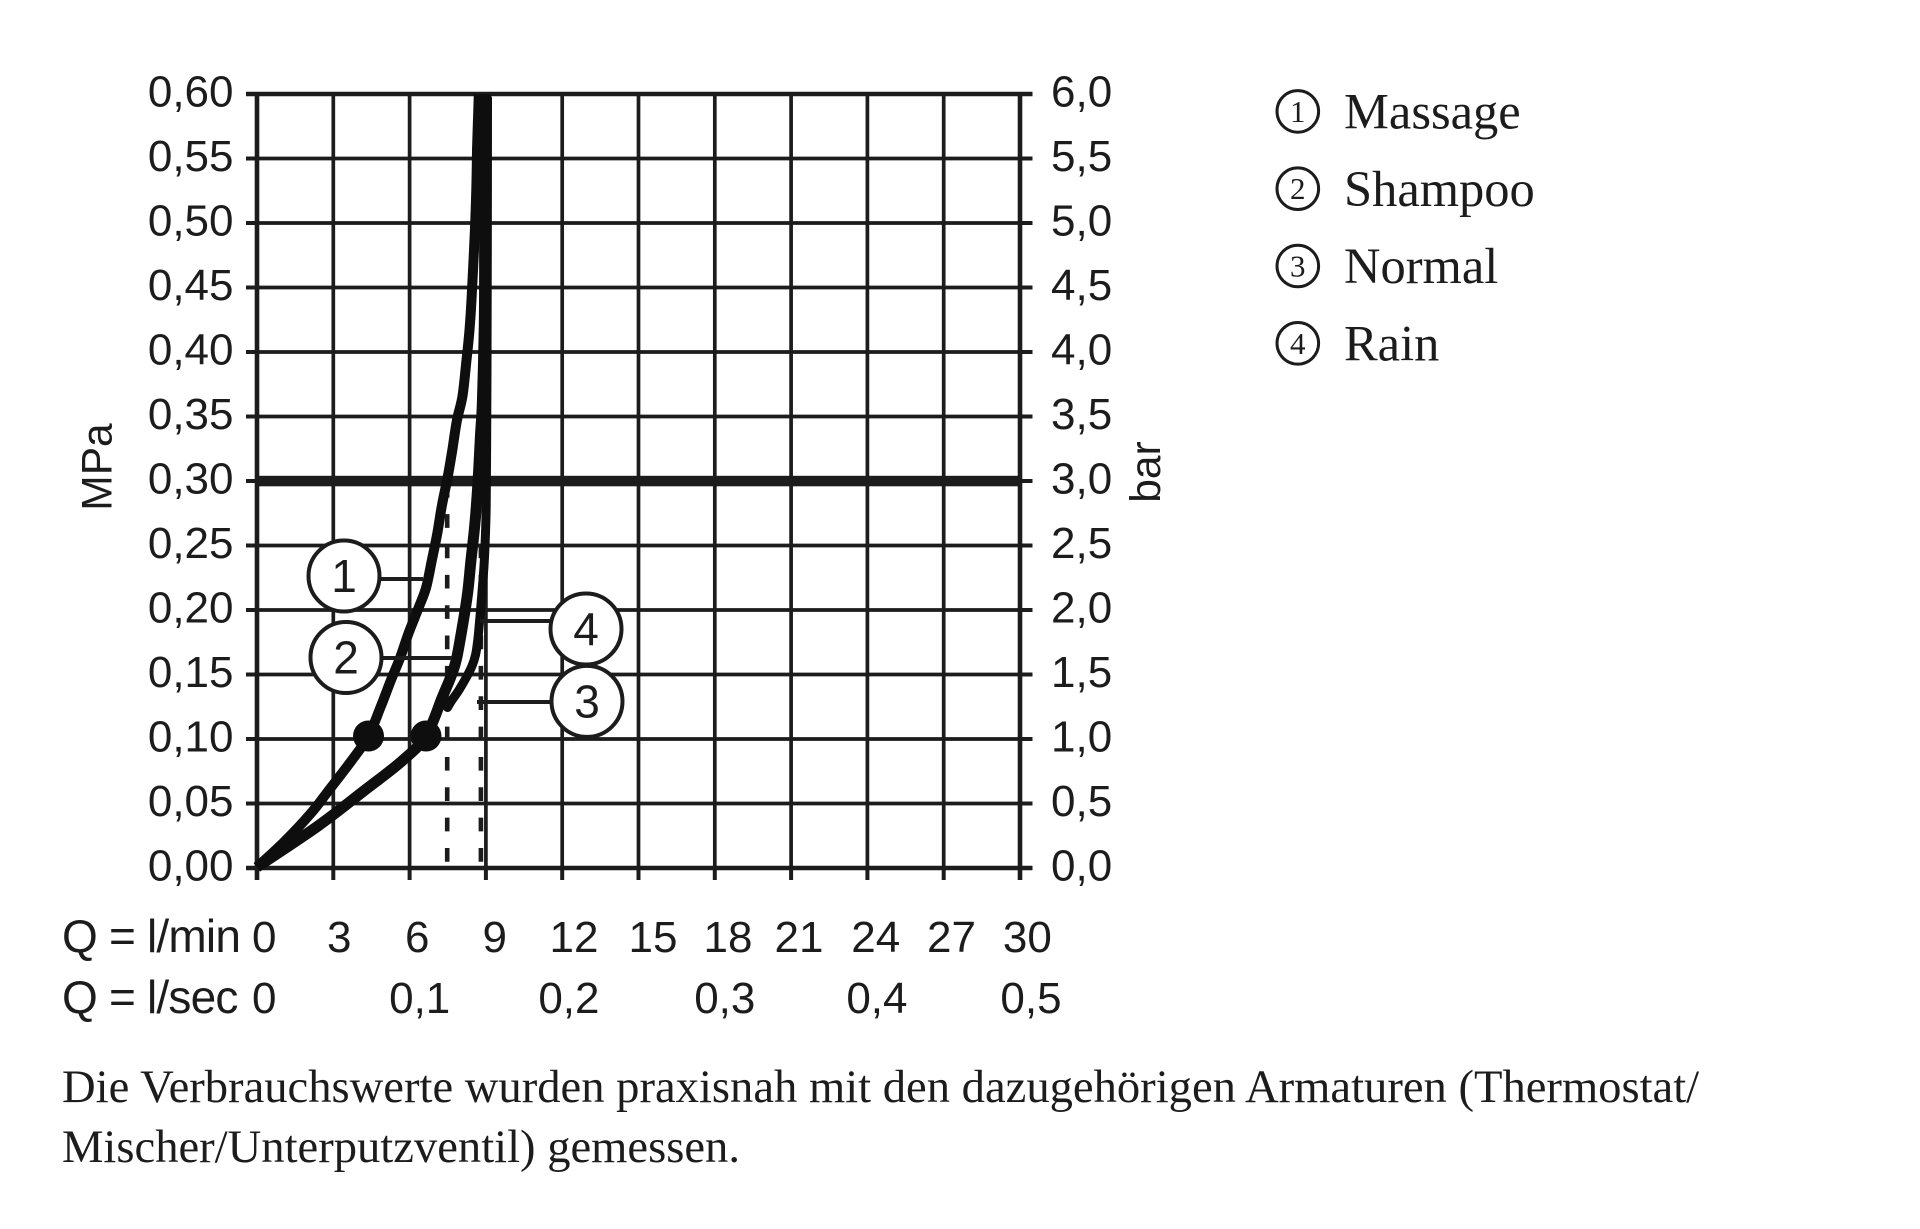 The width and height of the screenshot is (1920, 1229). I want to click on svg-text: 0,30, so click(191, 479).